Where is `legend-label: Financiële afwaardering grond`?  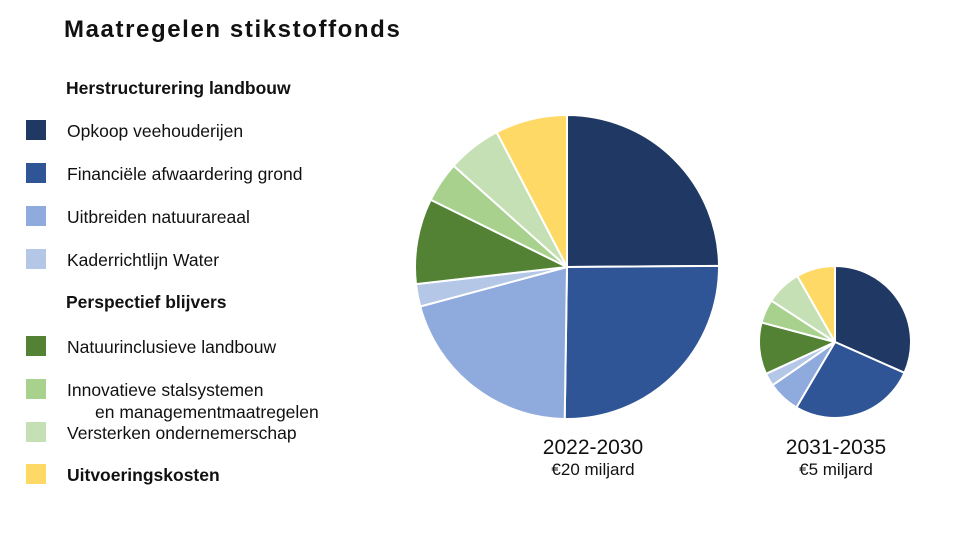 legend-label: Financiële afwaardering grond is located at coordinates (184, 174).